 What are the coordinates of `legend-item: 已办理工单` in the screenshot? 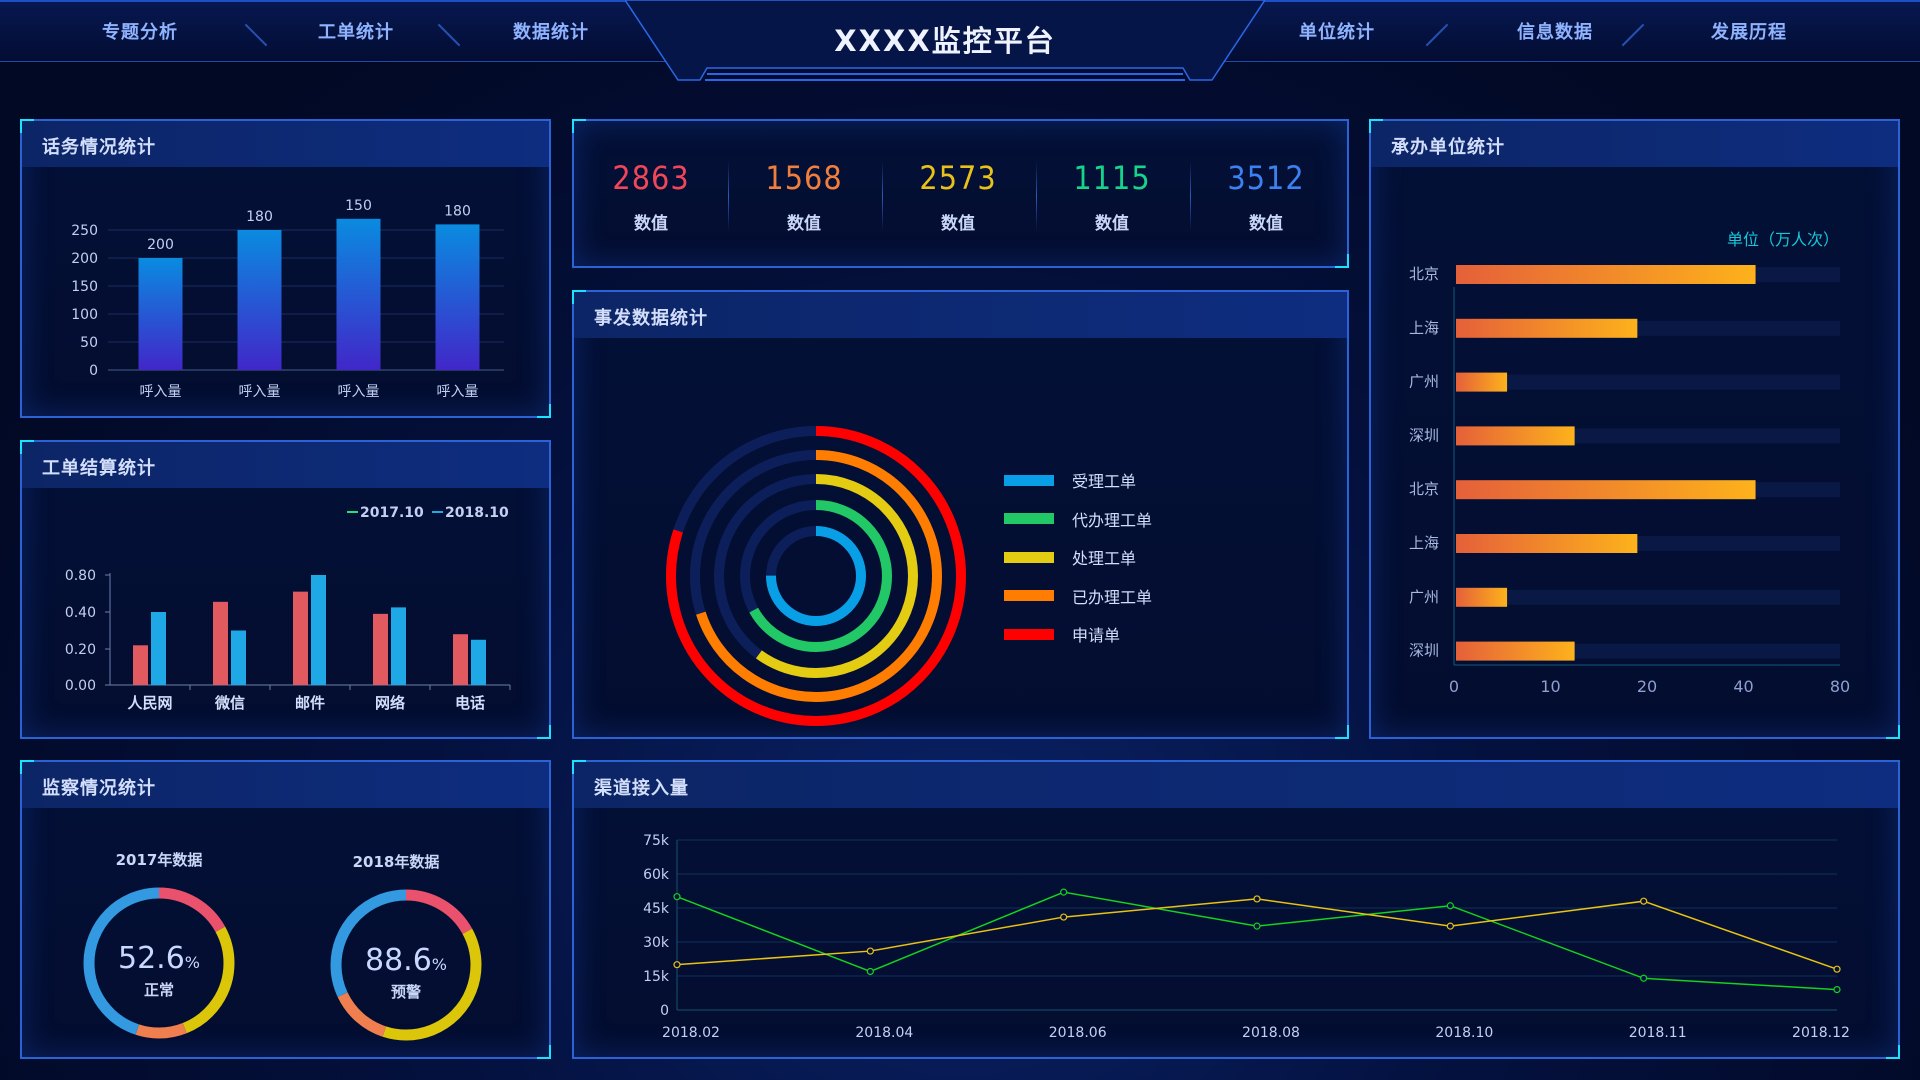 It's located at (1078, 596).